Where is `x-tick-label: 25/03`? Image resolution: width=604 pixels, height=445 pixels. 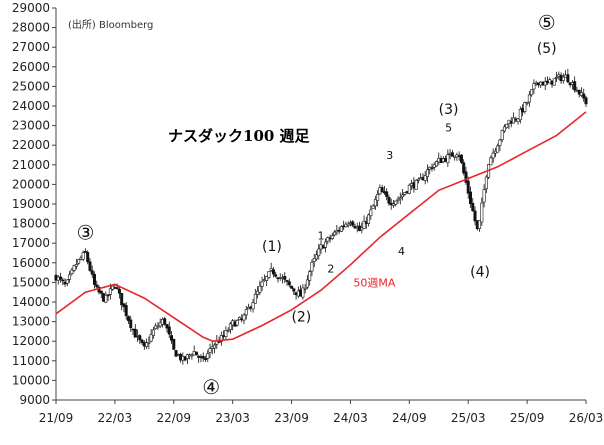
x-tick-label: 25/03 is located at coordinates (468, 418).